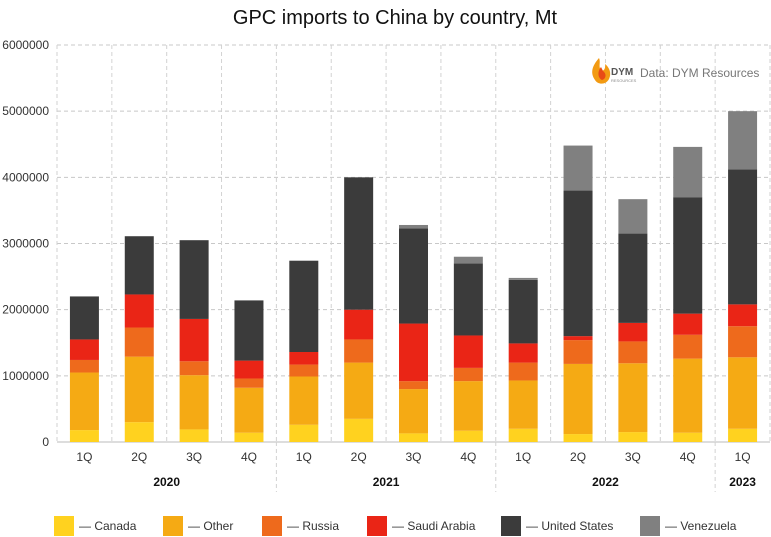 The height and width of the screenshot is (537, 771). Describe the element at coordinates (434, 526) in the screenshot. I see `legend-label: — Saudi Arabia` at that location.